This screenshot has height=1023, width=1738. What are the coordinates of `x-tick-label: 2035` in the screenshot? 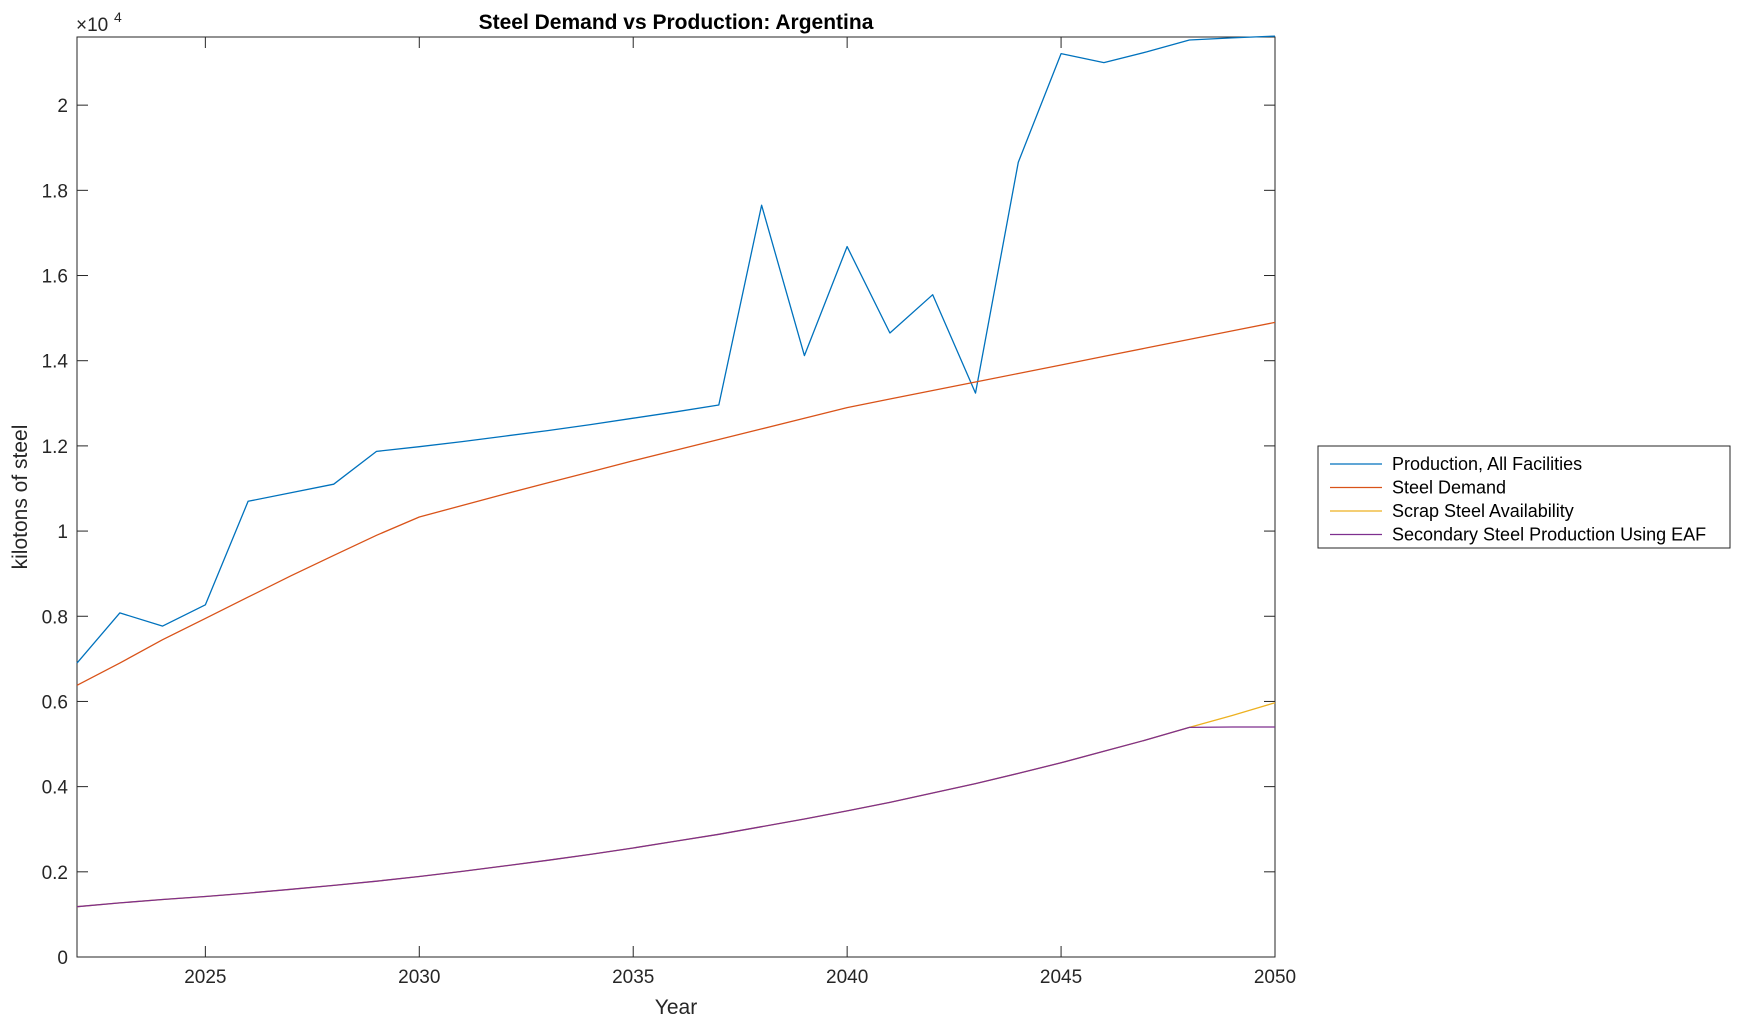 It's located at (633, 977).